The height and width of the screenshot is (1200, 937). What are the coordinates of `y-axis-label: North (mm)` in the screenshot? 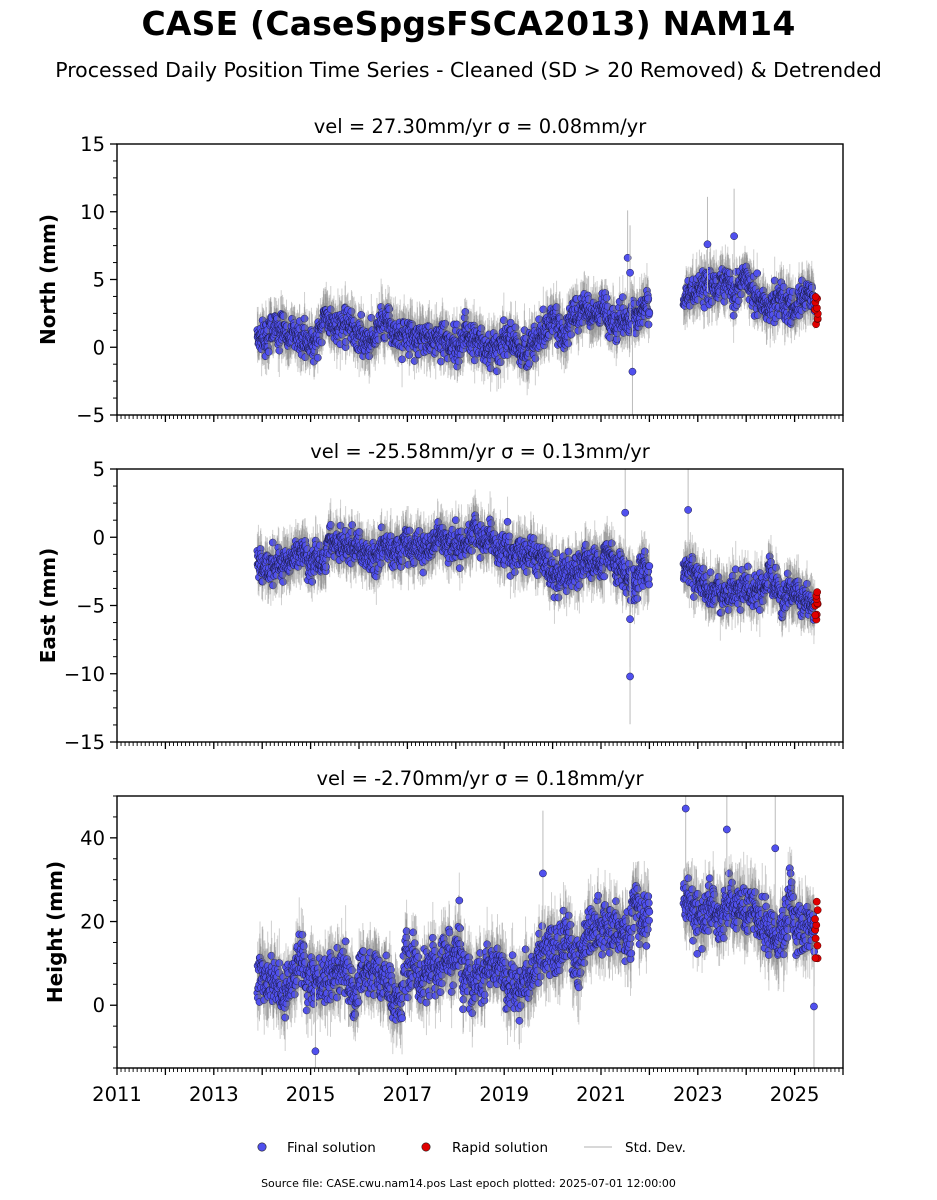 It's located at (48, 279).